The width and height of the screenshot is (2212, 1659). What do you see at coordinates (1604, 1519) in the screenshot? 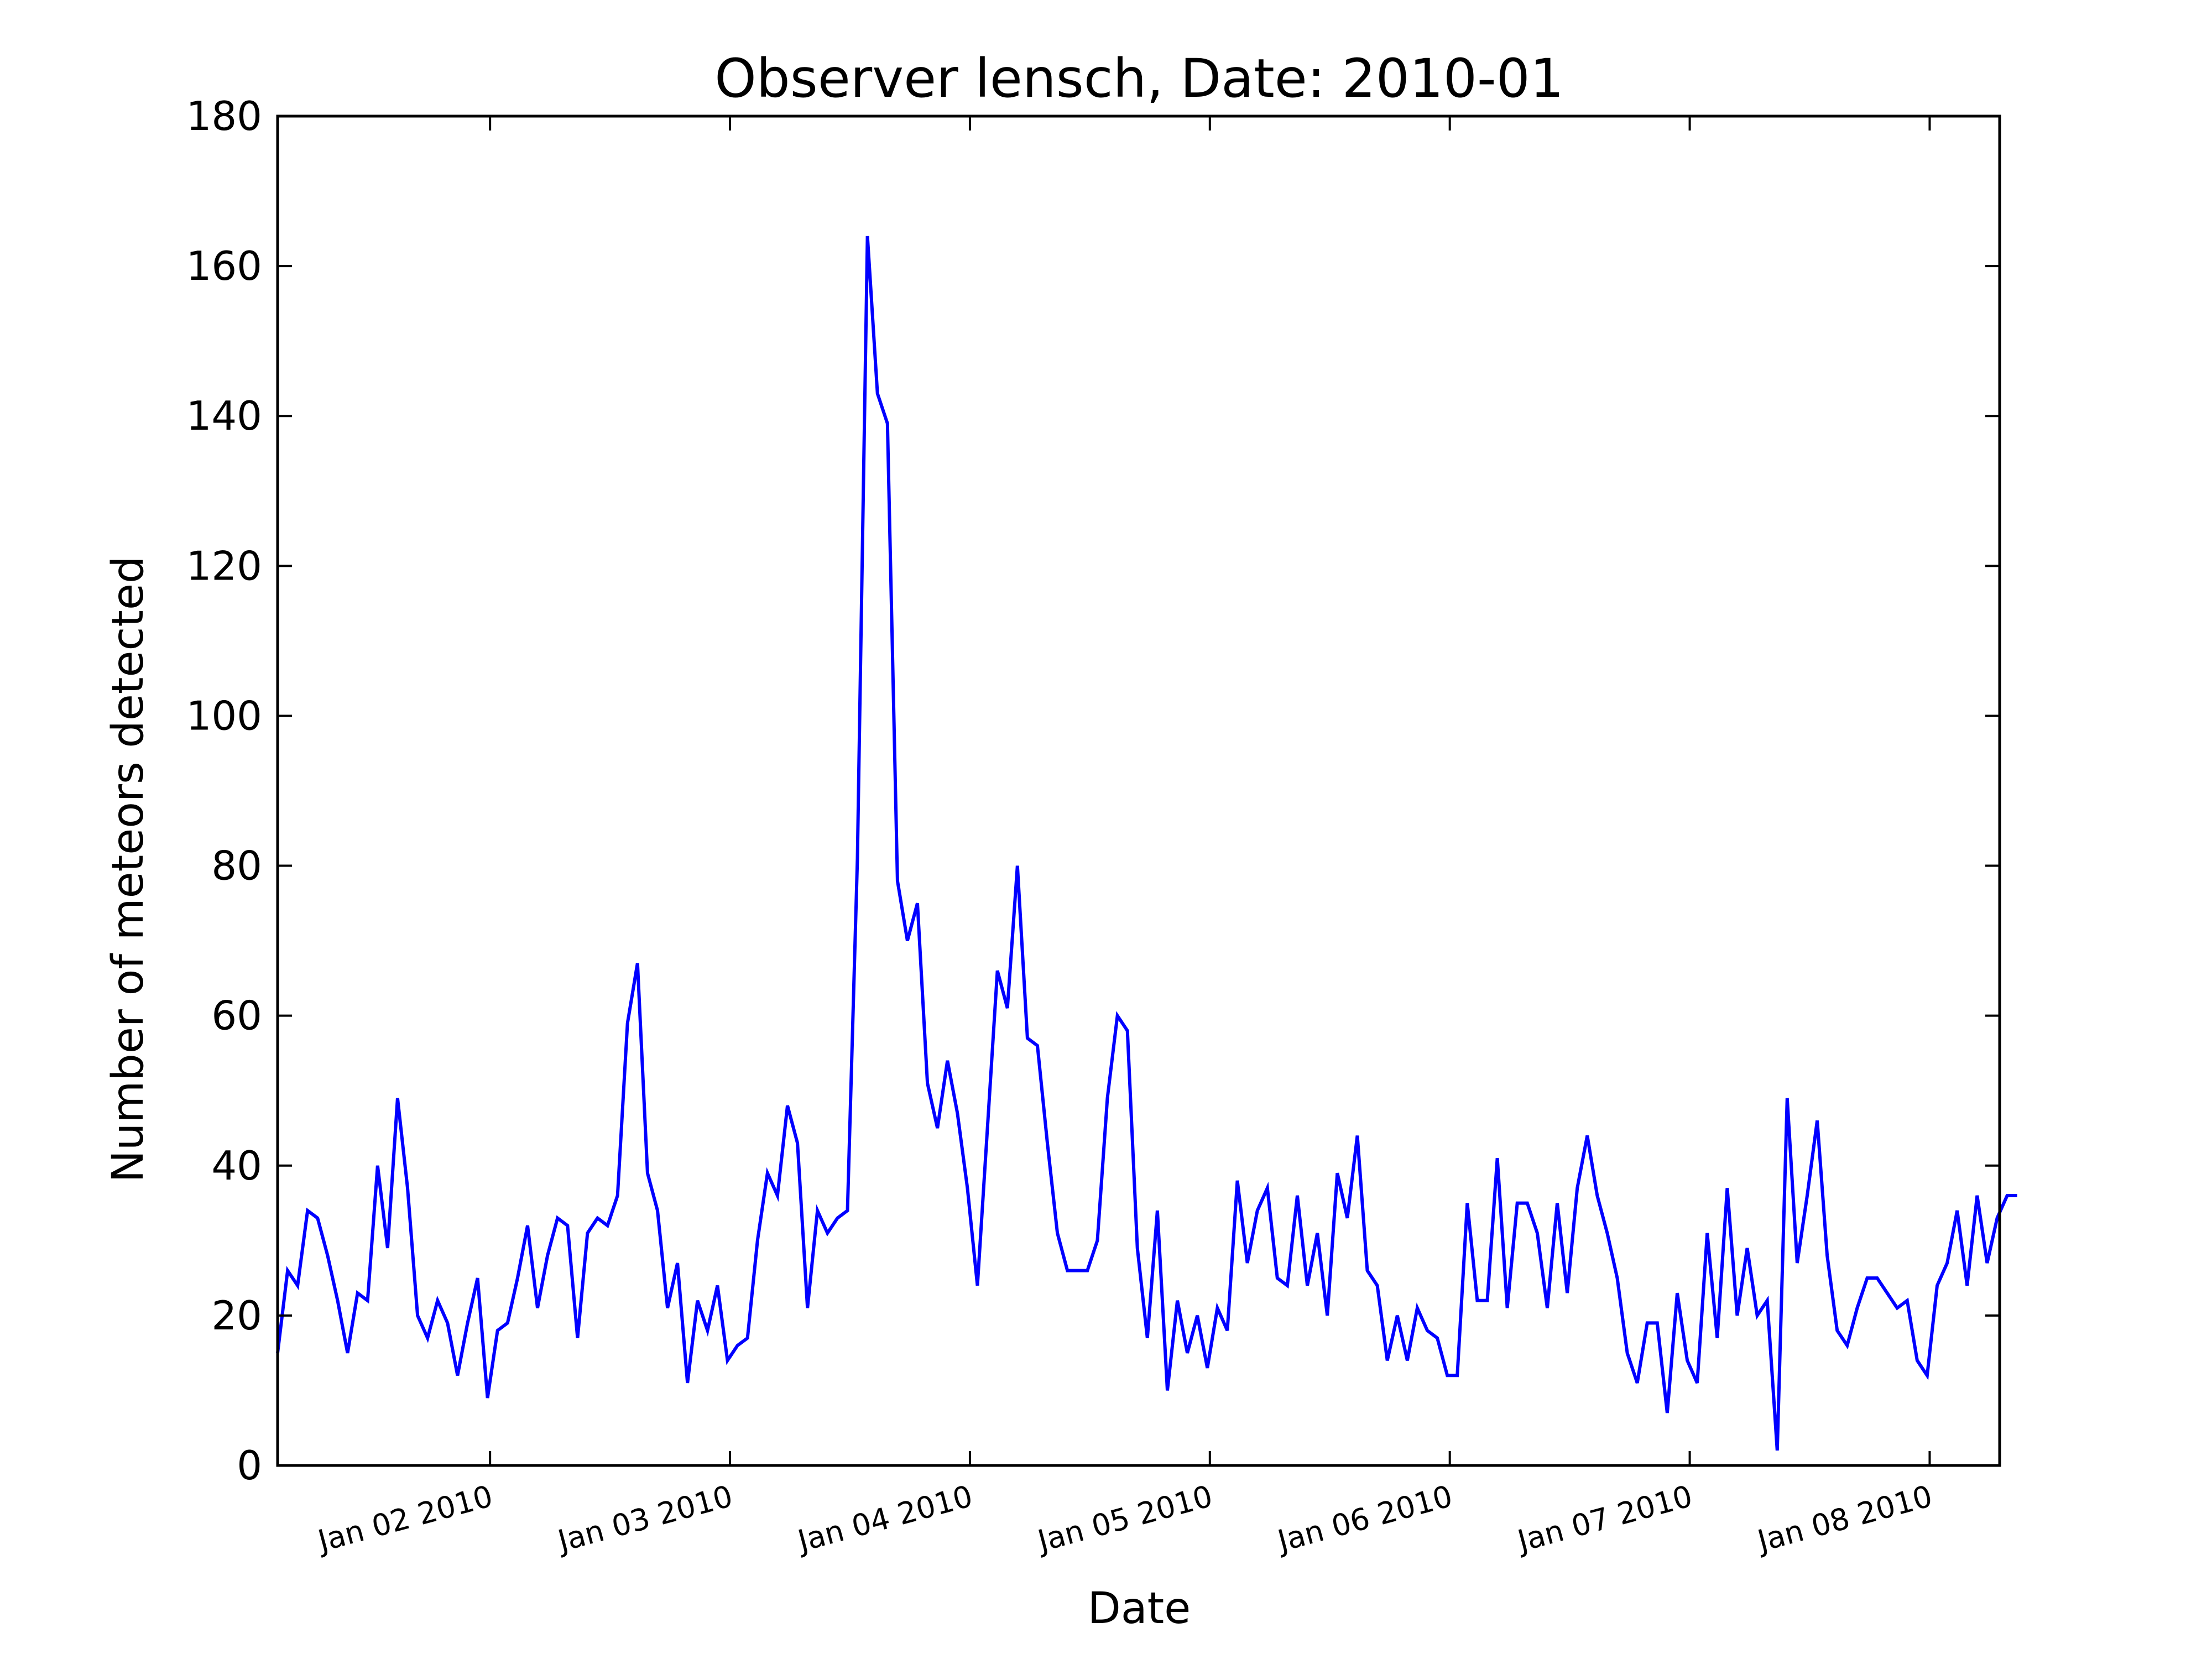
I see `x-tick-label: Jan 07 2010` at bounding box center [1604, 1519].